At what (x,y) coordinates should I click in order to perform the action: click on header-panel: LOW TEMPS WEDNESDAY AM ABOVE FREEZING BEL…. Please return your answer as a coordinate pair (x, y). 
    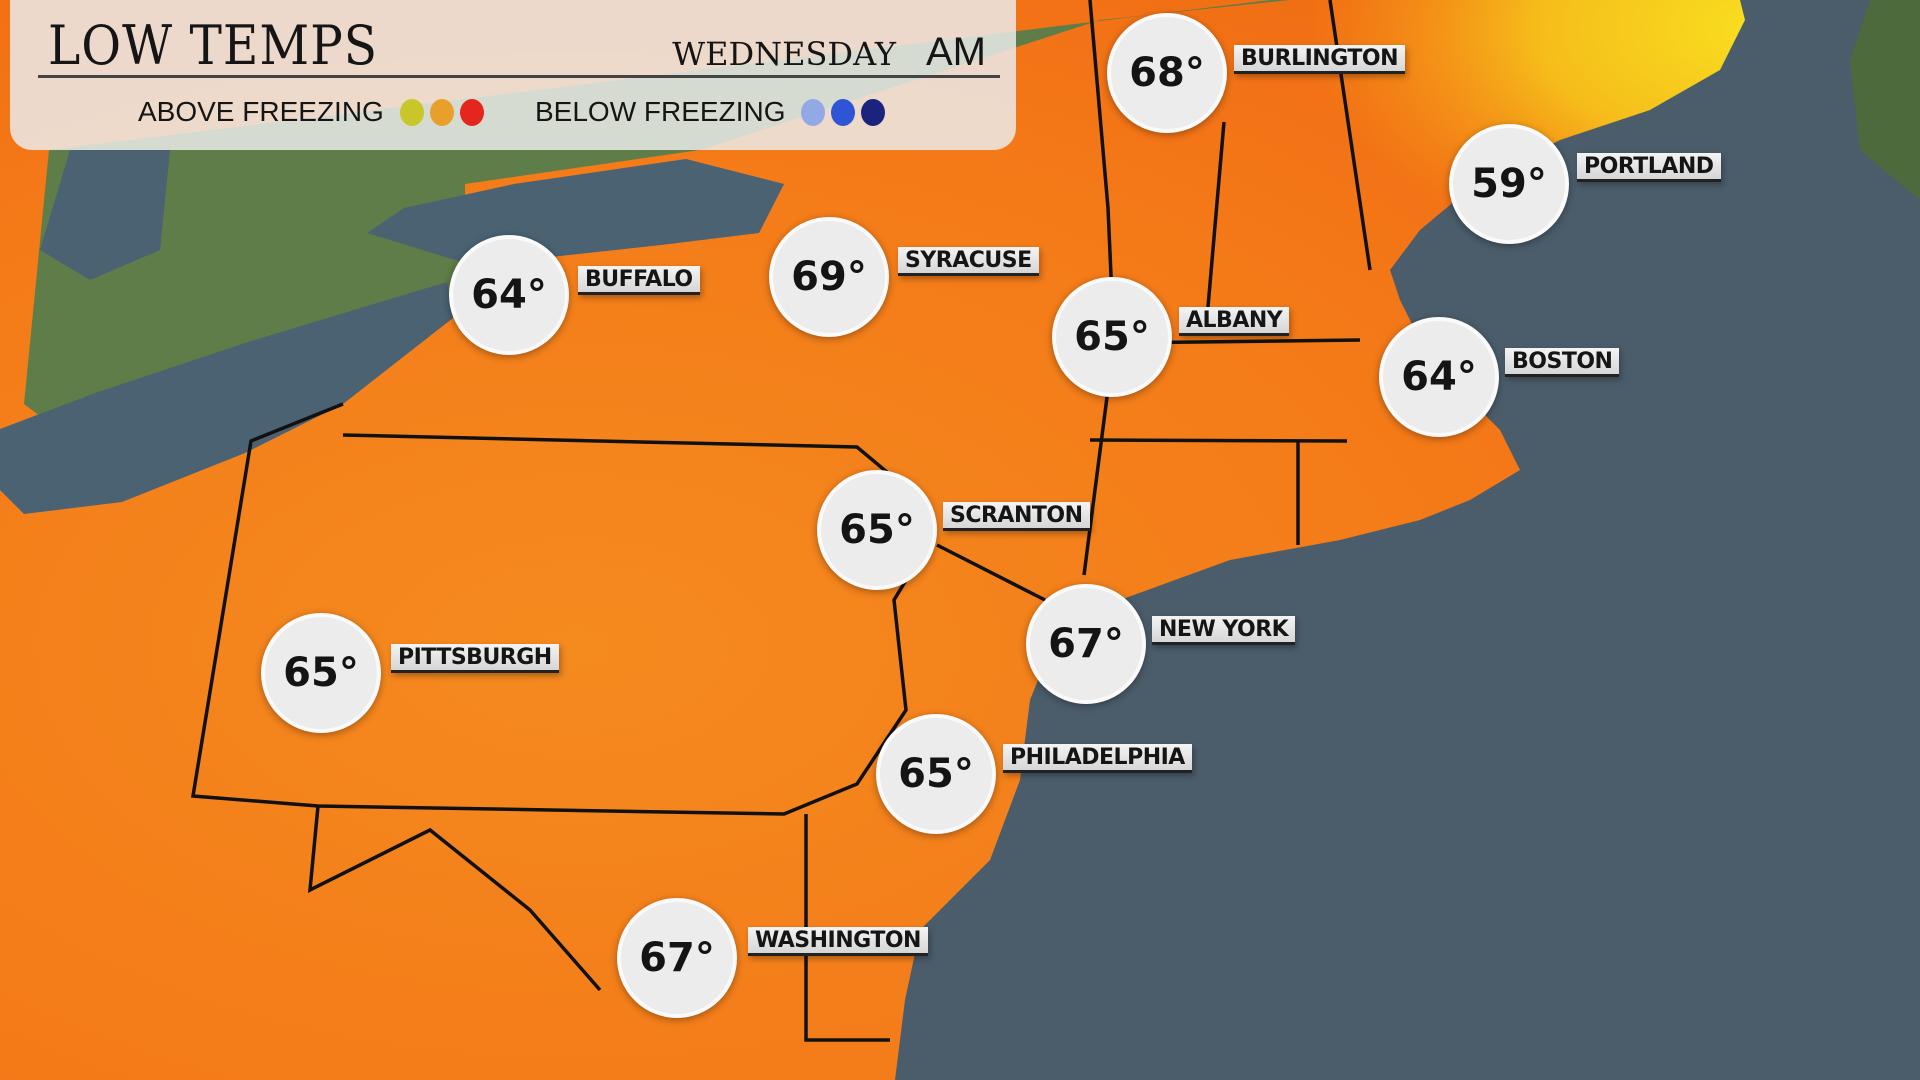
    Looking at the image, I should click on (513, 75).